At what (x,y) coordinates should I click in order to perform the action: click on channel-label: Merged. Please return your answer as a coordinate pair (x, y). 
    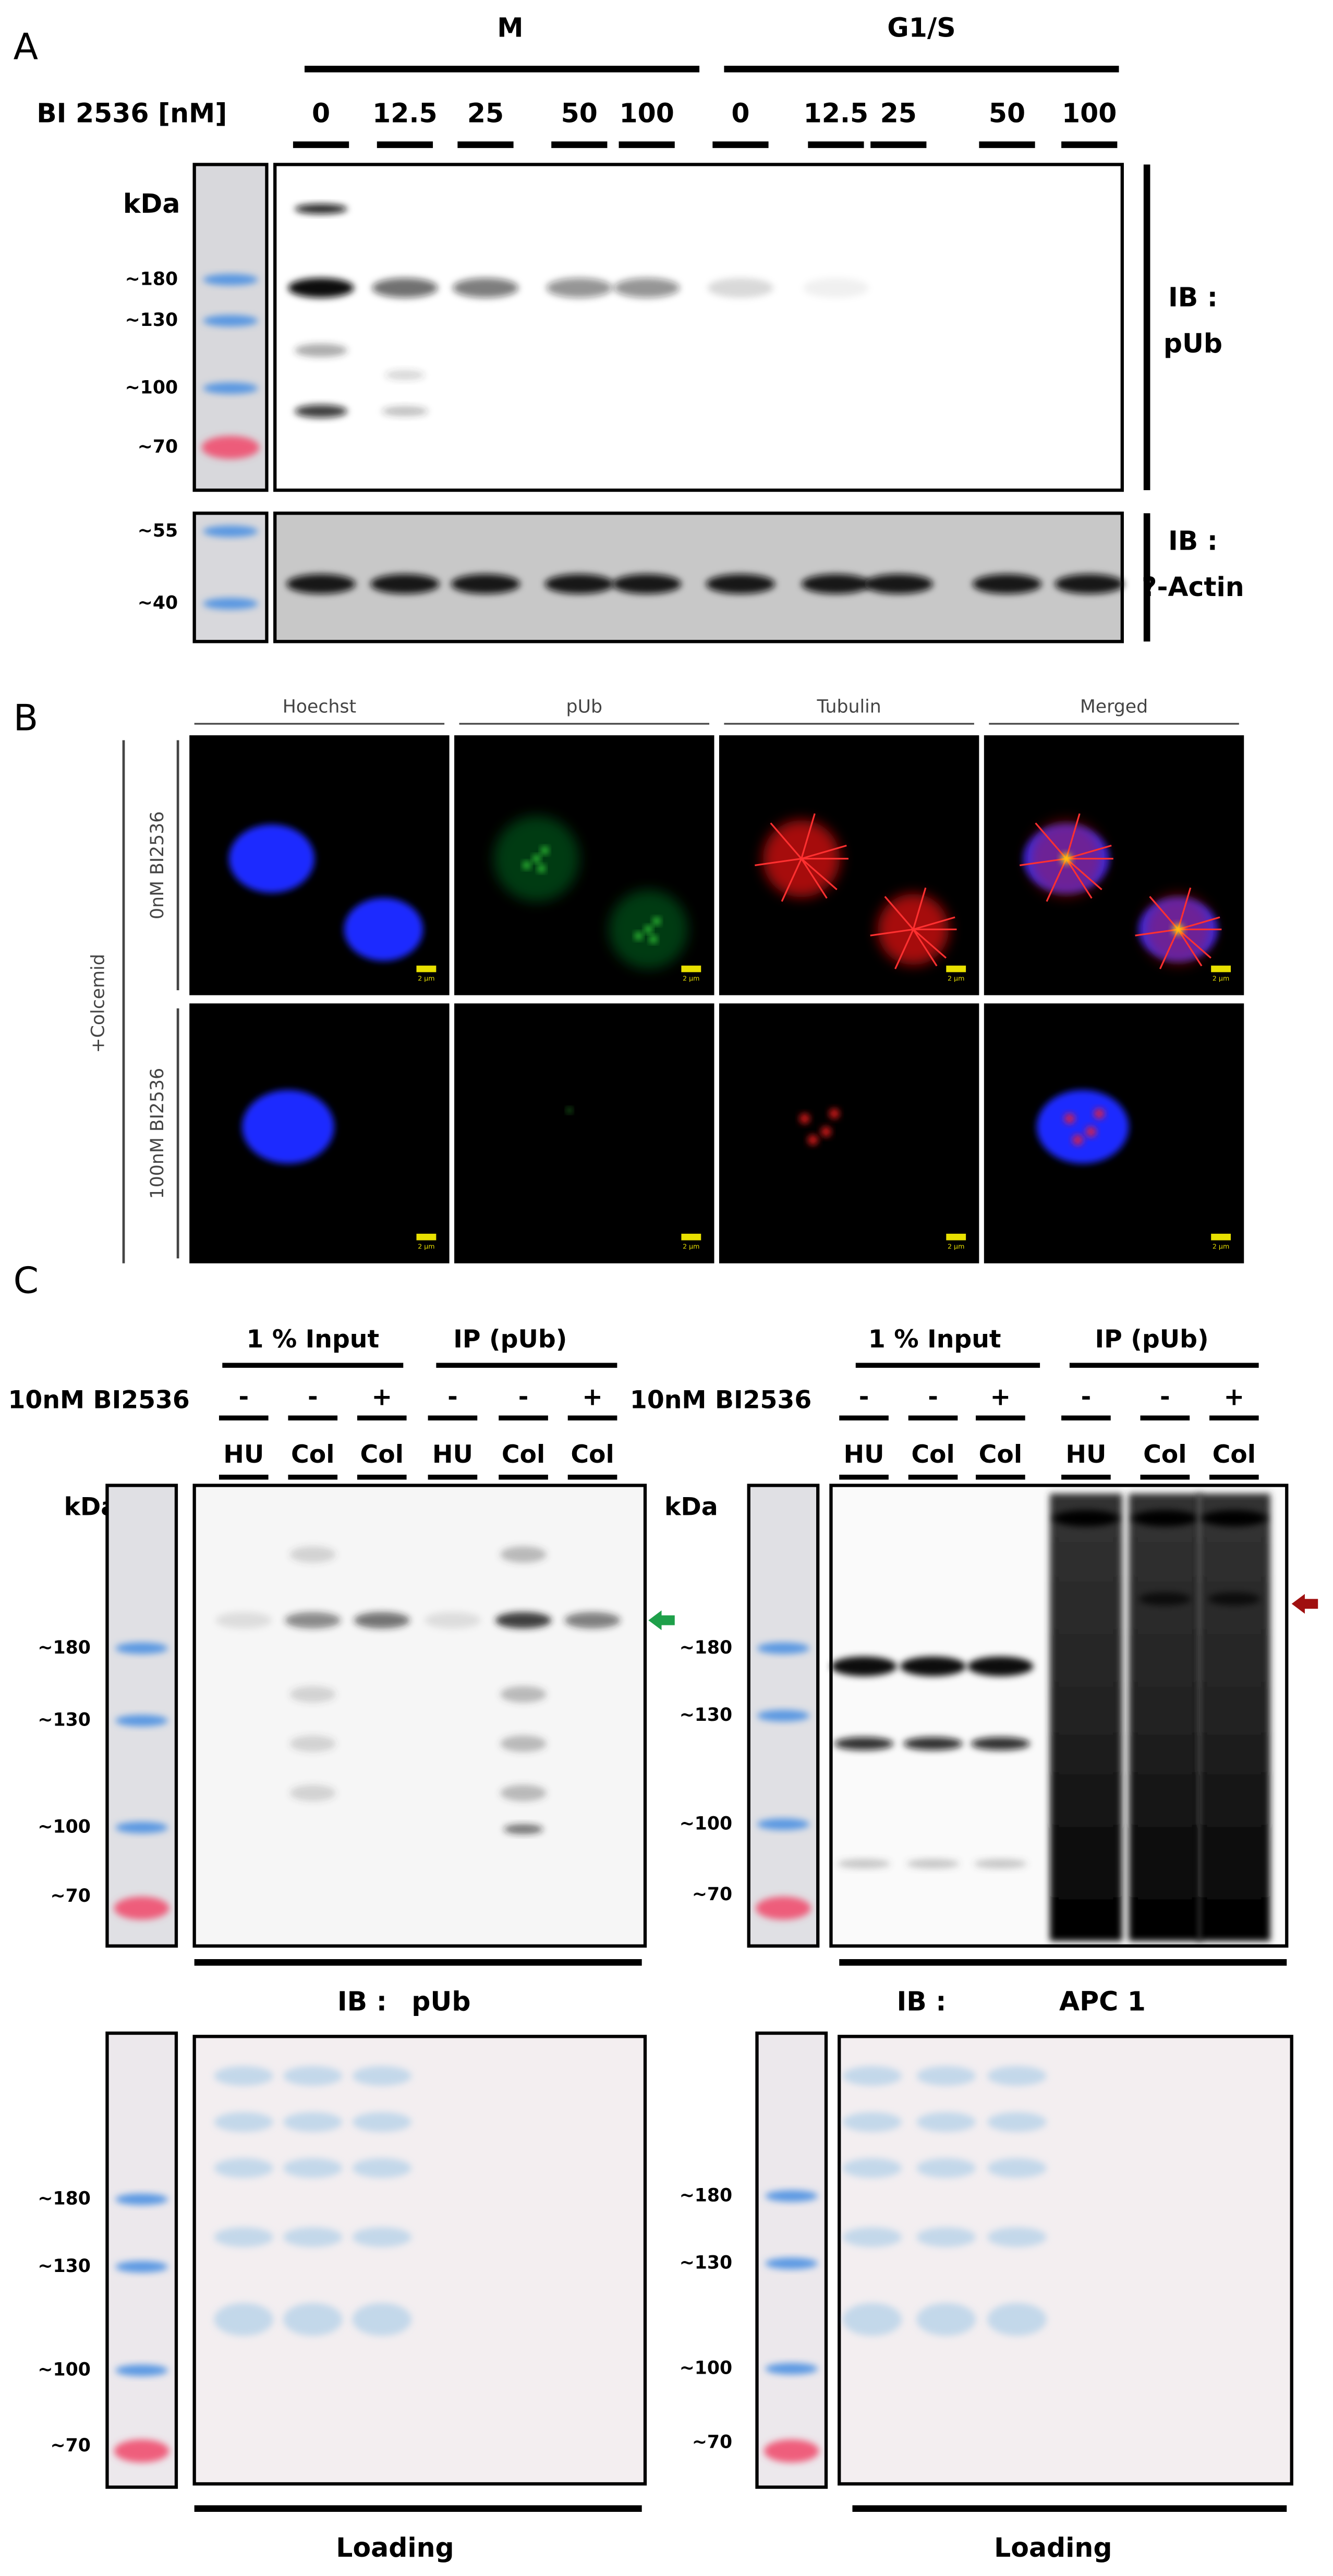
    Looking at the image, I should click on (1114, 706).